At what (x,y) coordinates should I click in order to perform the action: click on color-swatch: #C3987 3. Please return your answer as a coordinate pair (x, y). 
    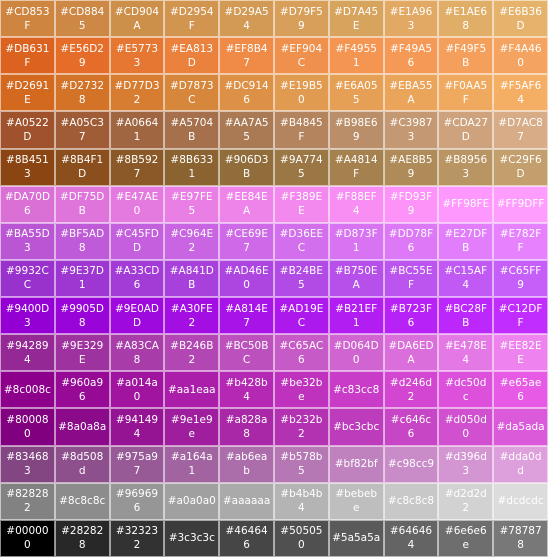
    Looking at the image, I should click on (411, 130).